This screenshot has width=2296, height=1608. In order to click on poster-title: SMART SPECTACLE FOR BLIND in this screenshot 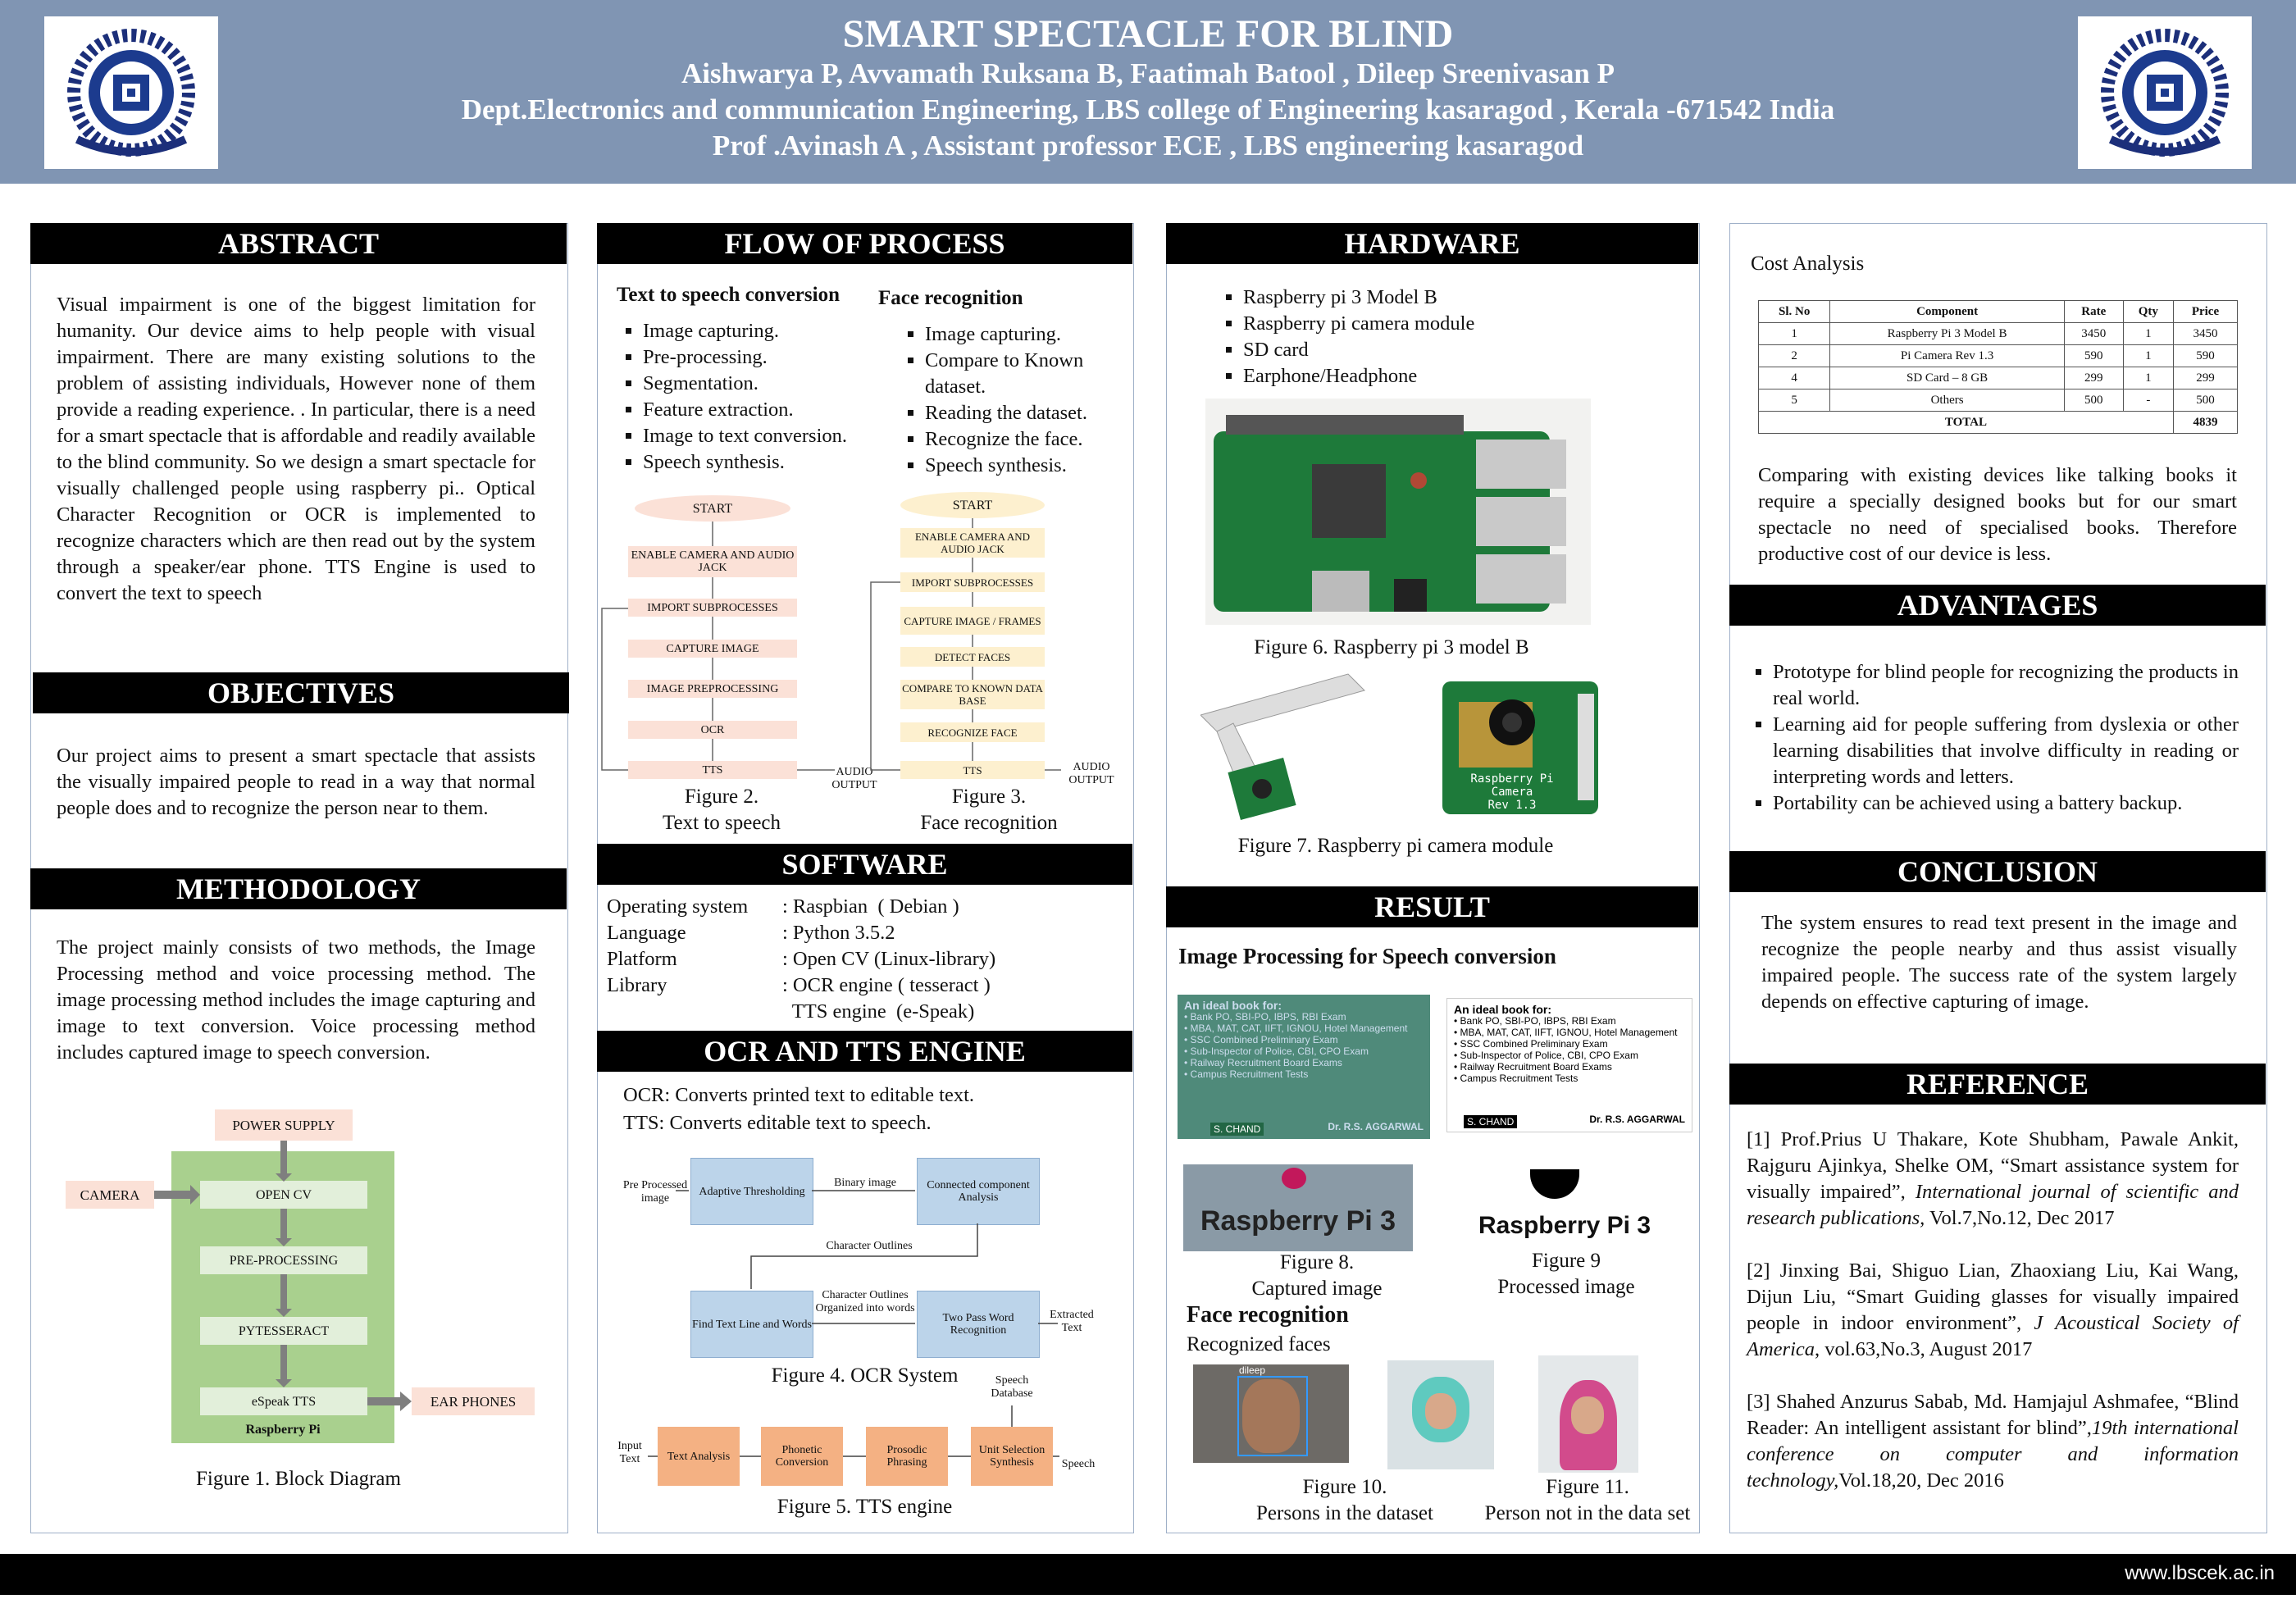, I will do `click(1148, 34)`.